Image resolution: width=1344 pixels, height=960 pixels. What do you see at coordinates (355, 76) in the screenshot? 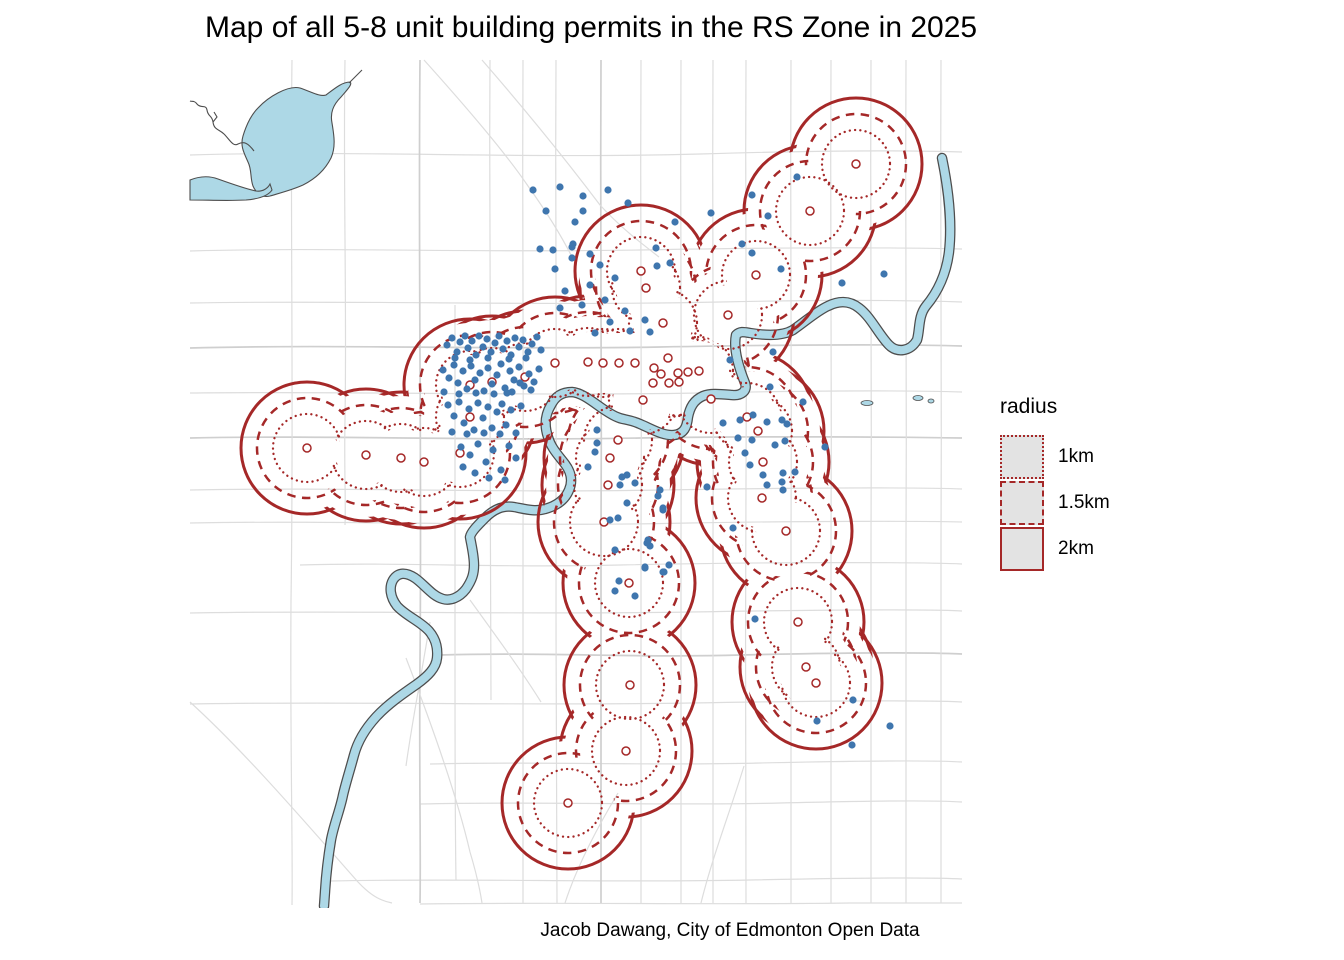
I see `creek` at bounding box center [355, 76].